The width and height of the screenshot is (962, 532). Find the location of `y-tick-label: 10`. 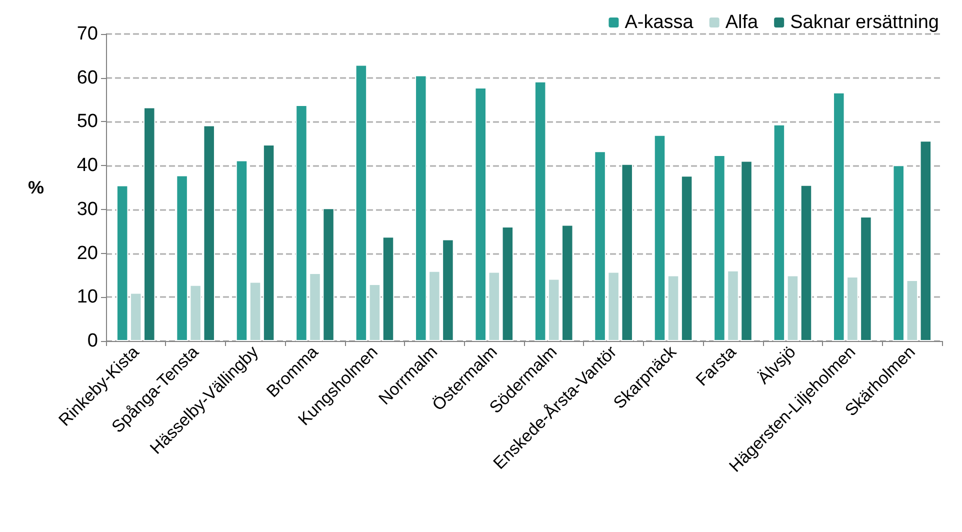

y-tick-label: 10 is located at coordinates (87, 297).